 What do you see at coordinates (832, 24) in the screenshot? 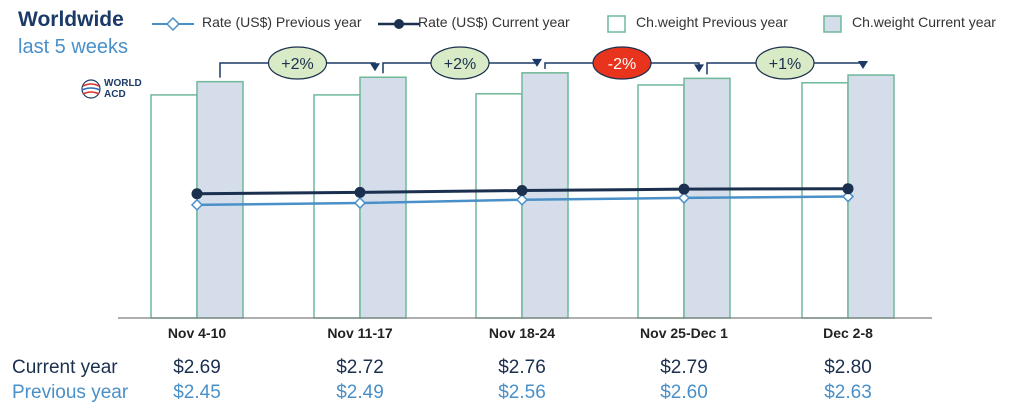
I see `legend-weight-cur-swatch` at bounding box center [832, 24].